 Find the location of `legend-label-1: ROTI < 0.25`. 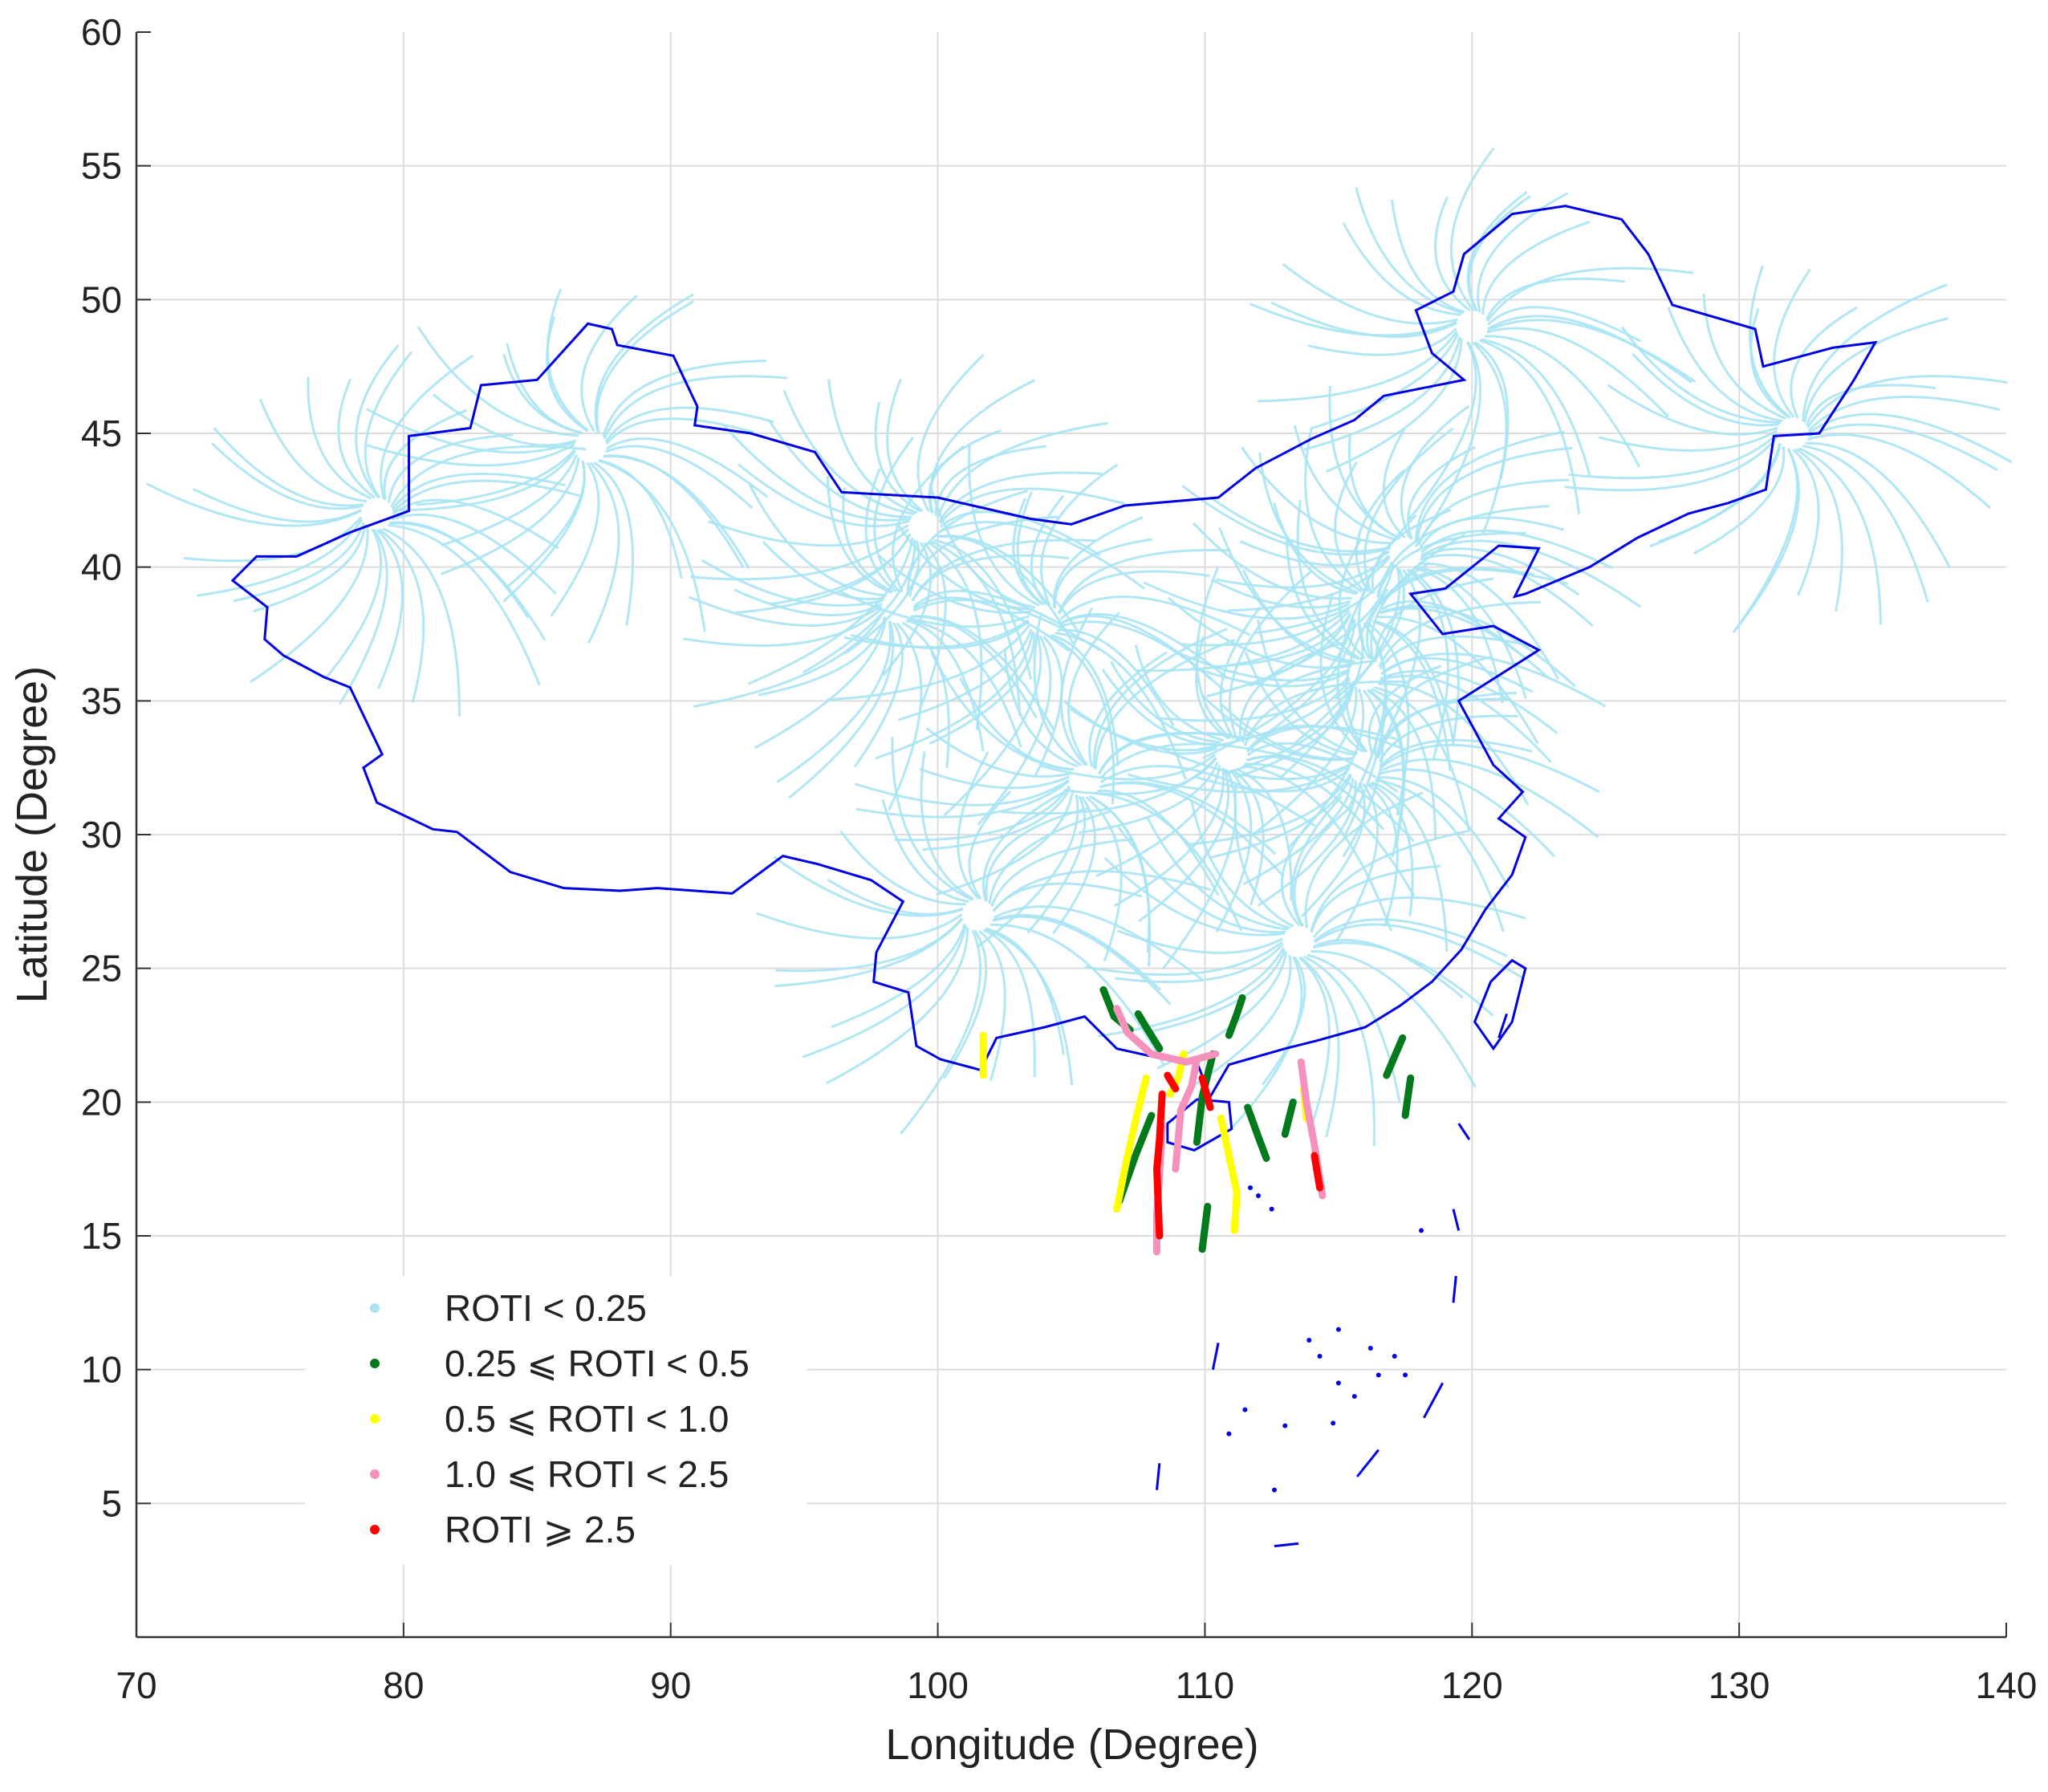

legend-label-1: ROTI < 0.25 is located at coordinates (546, 1308).